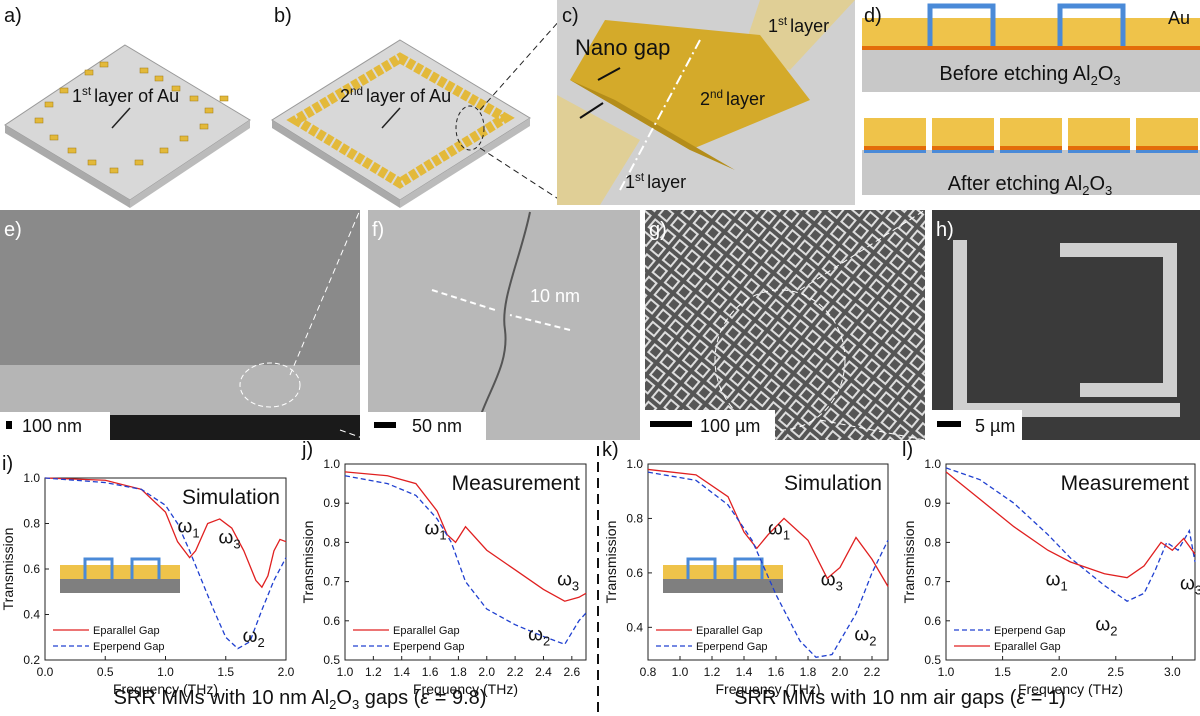  I want to click on panel-label: k), so click(610, 450).